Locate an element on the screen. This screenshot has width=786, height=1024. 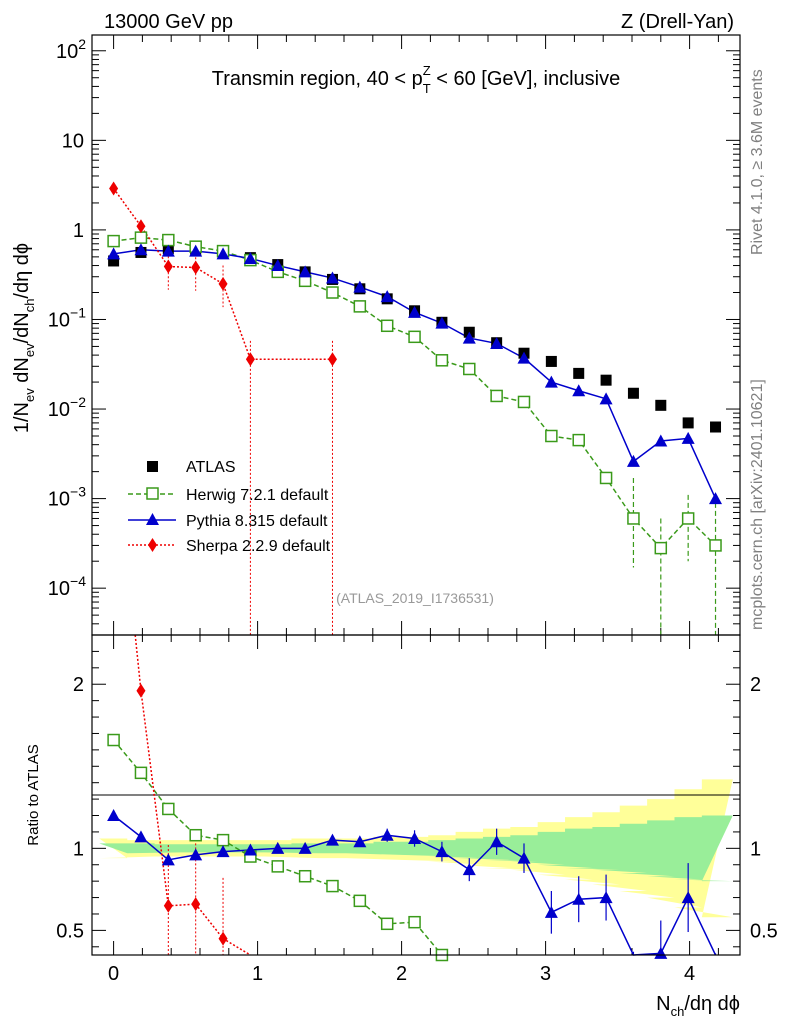
legend-entry-pythia: Pythia 8.315 default is located at coordinates (228, 521).